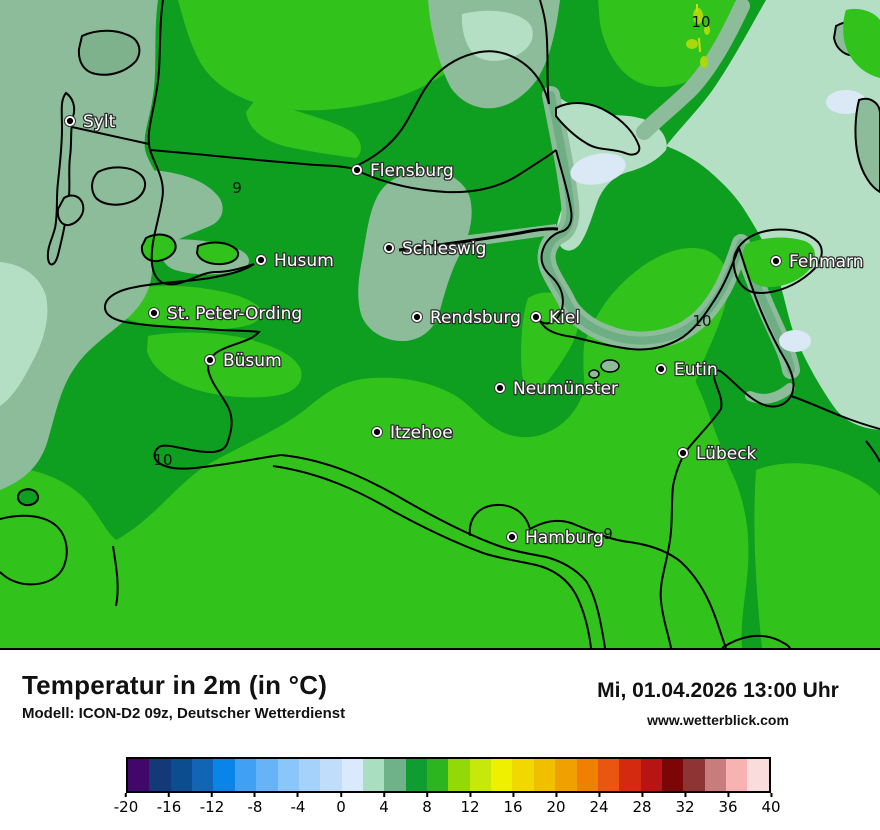 The height and width of the screenshot is (830, 880). I want to click on colorbar-tick: -4, so click(298, 804).